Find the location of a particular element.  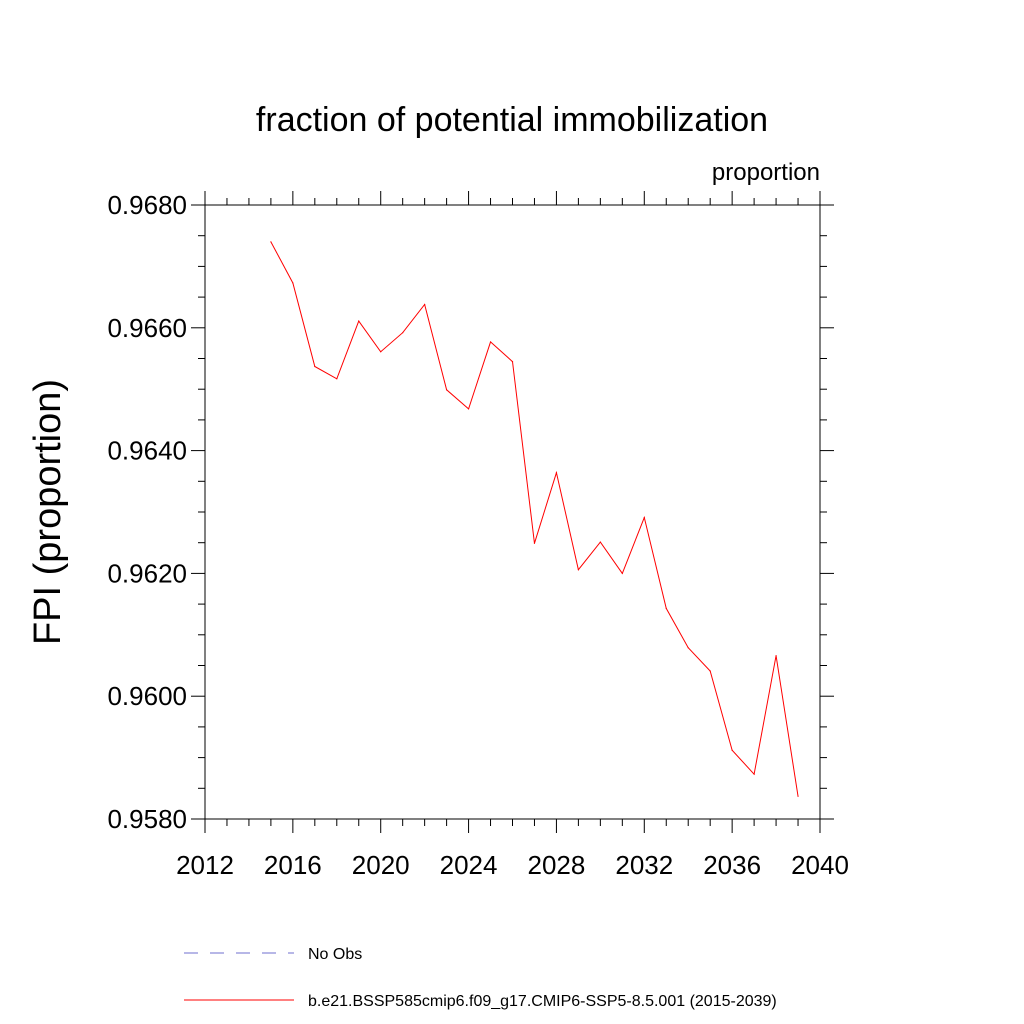

x-tick-label: 2024 is located at coordinates (469, 865).